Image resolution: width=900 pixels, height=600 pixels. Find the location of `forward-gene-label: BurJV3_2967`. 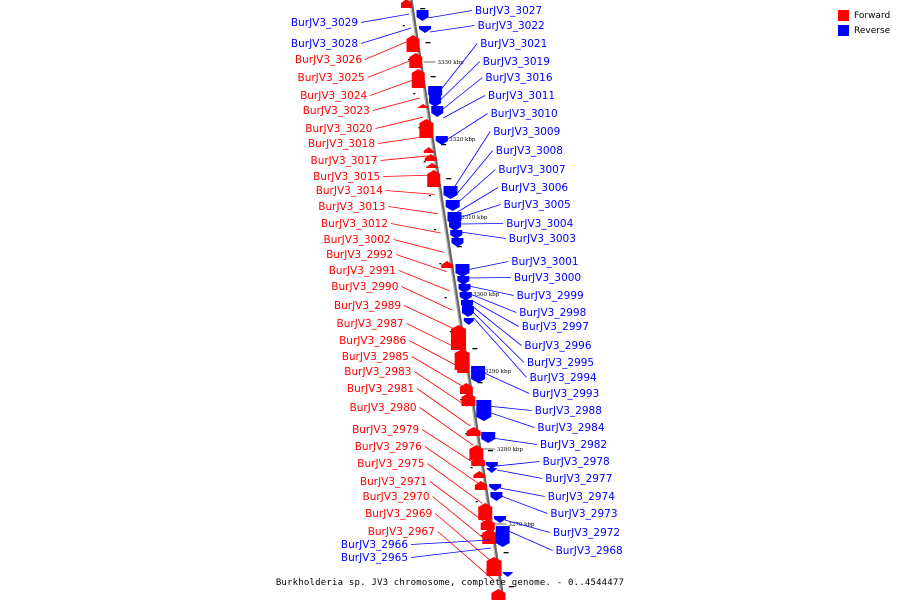

forward-gene-label: BurJV3_2967 is located at coordinates (401, 532).